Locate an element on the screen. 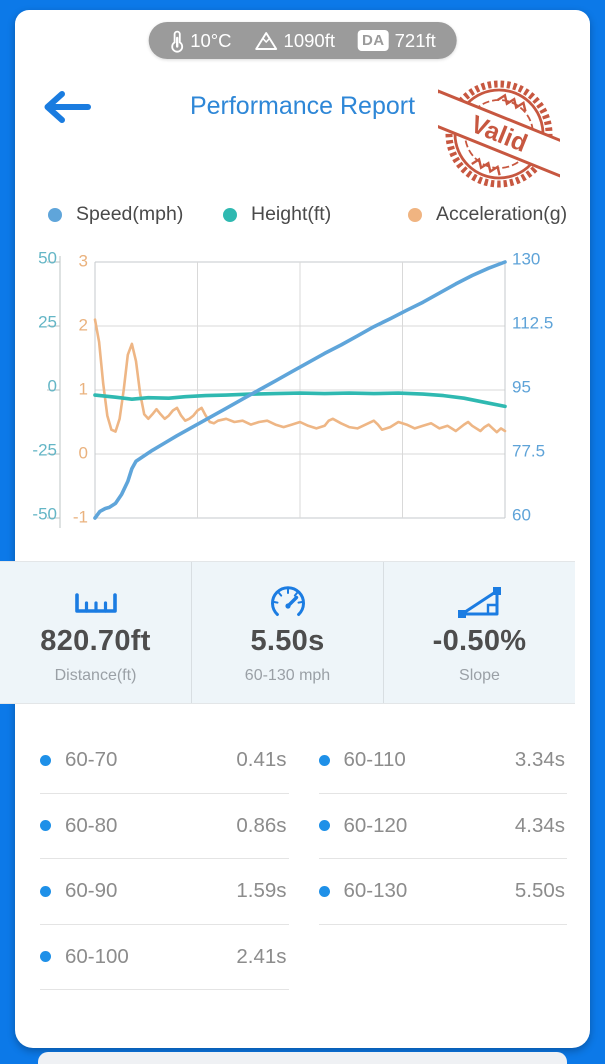 The image size is (605, 1064). temperature-group: 10°C is located at coordinates (200, 41).